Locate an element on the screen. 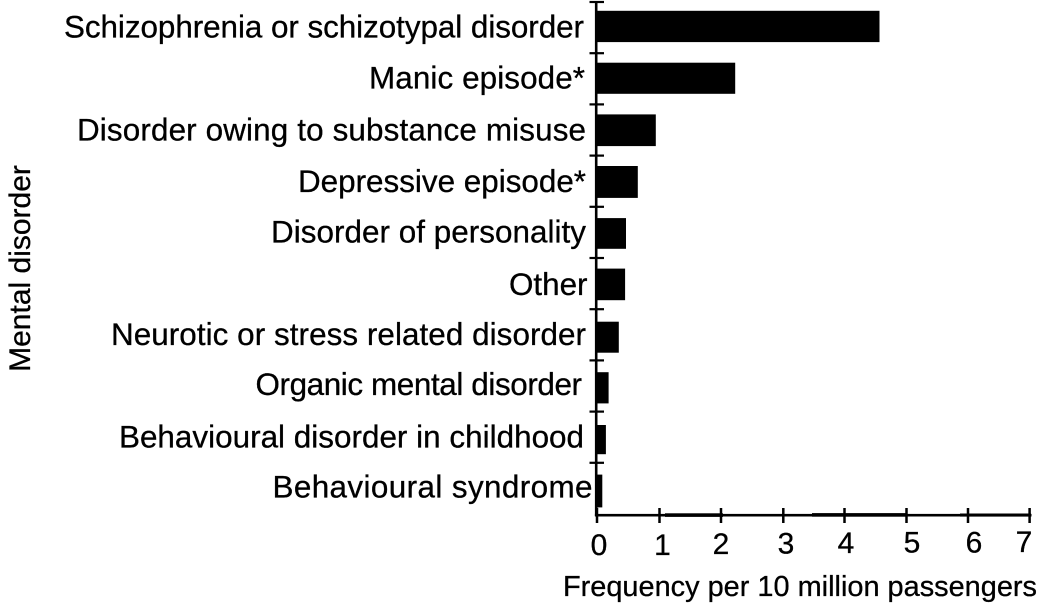  svg-text:Frequency per 10 million passe: Frequency per 10 million passengers is located at coordinates (800, 587).